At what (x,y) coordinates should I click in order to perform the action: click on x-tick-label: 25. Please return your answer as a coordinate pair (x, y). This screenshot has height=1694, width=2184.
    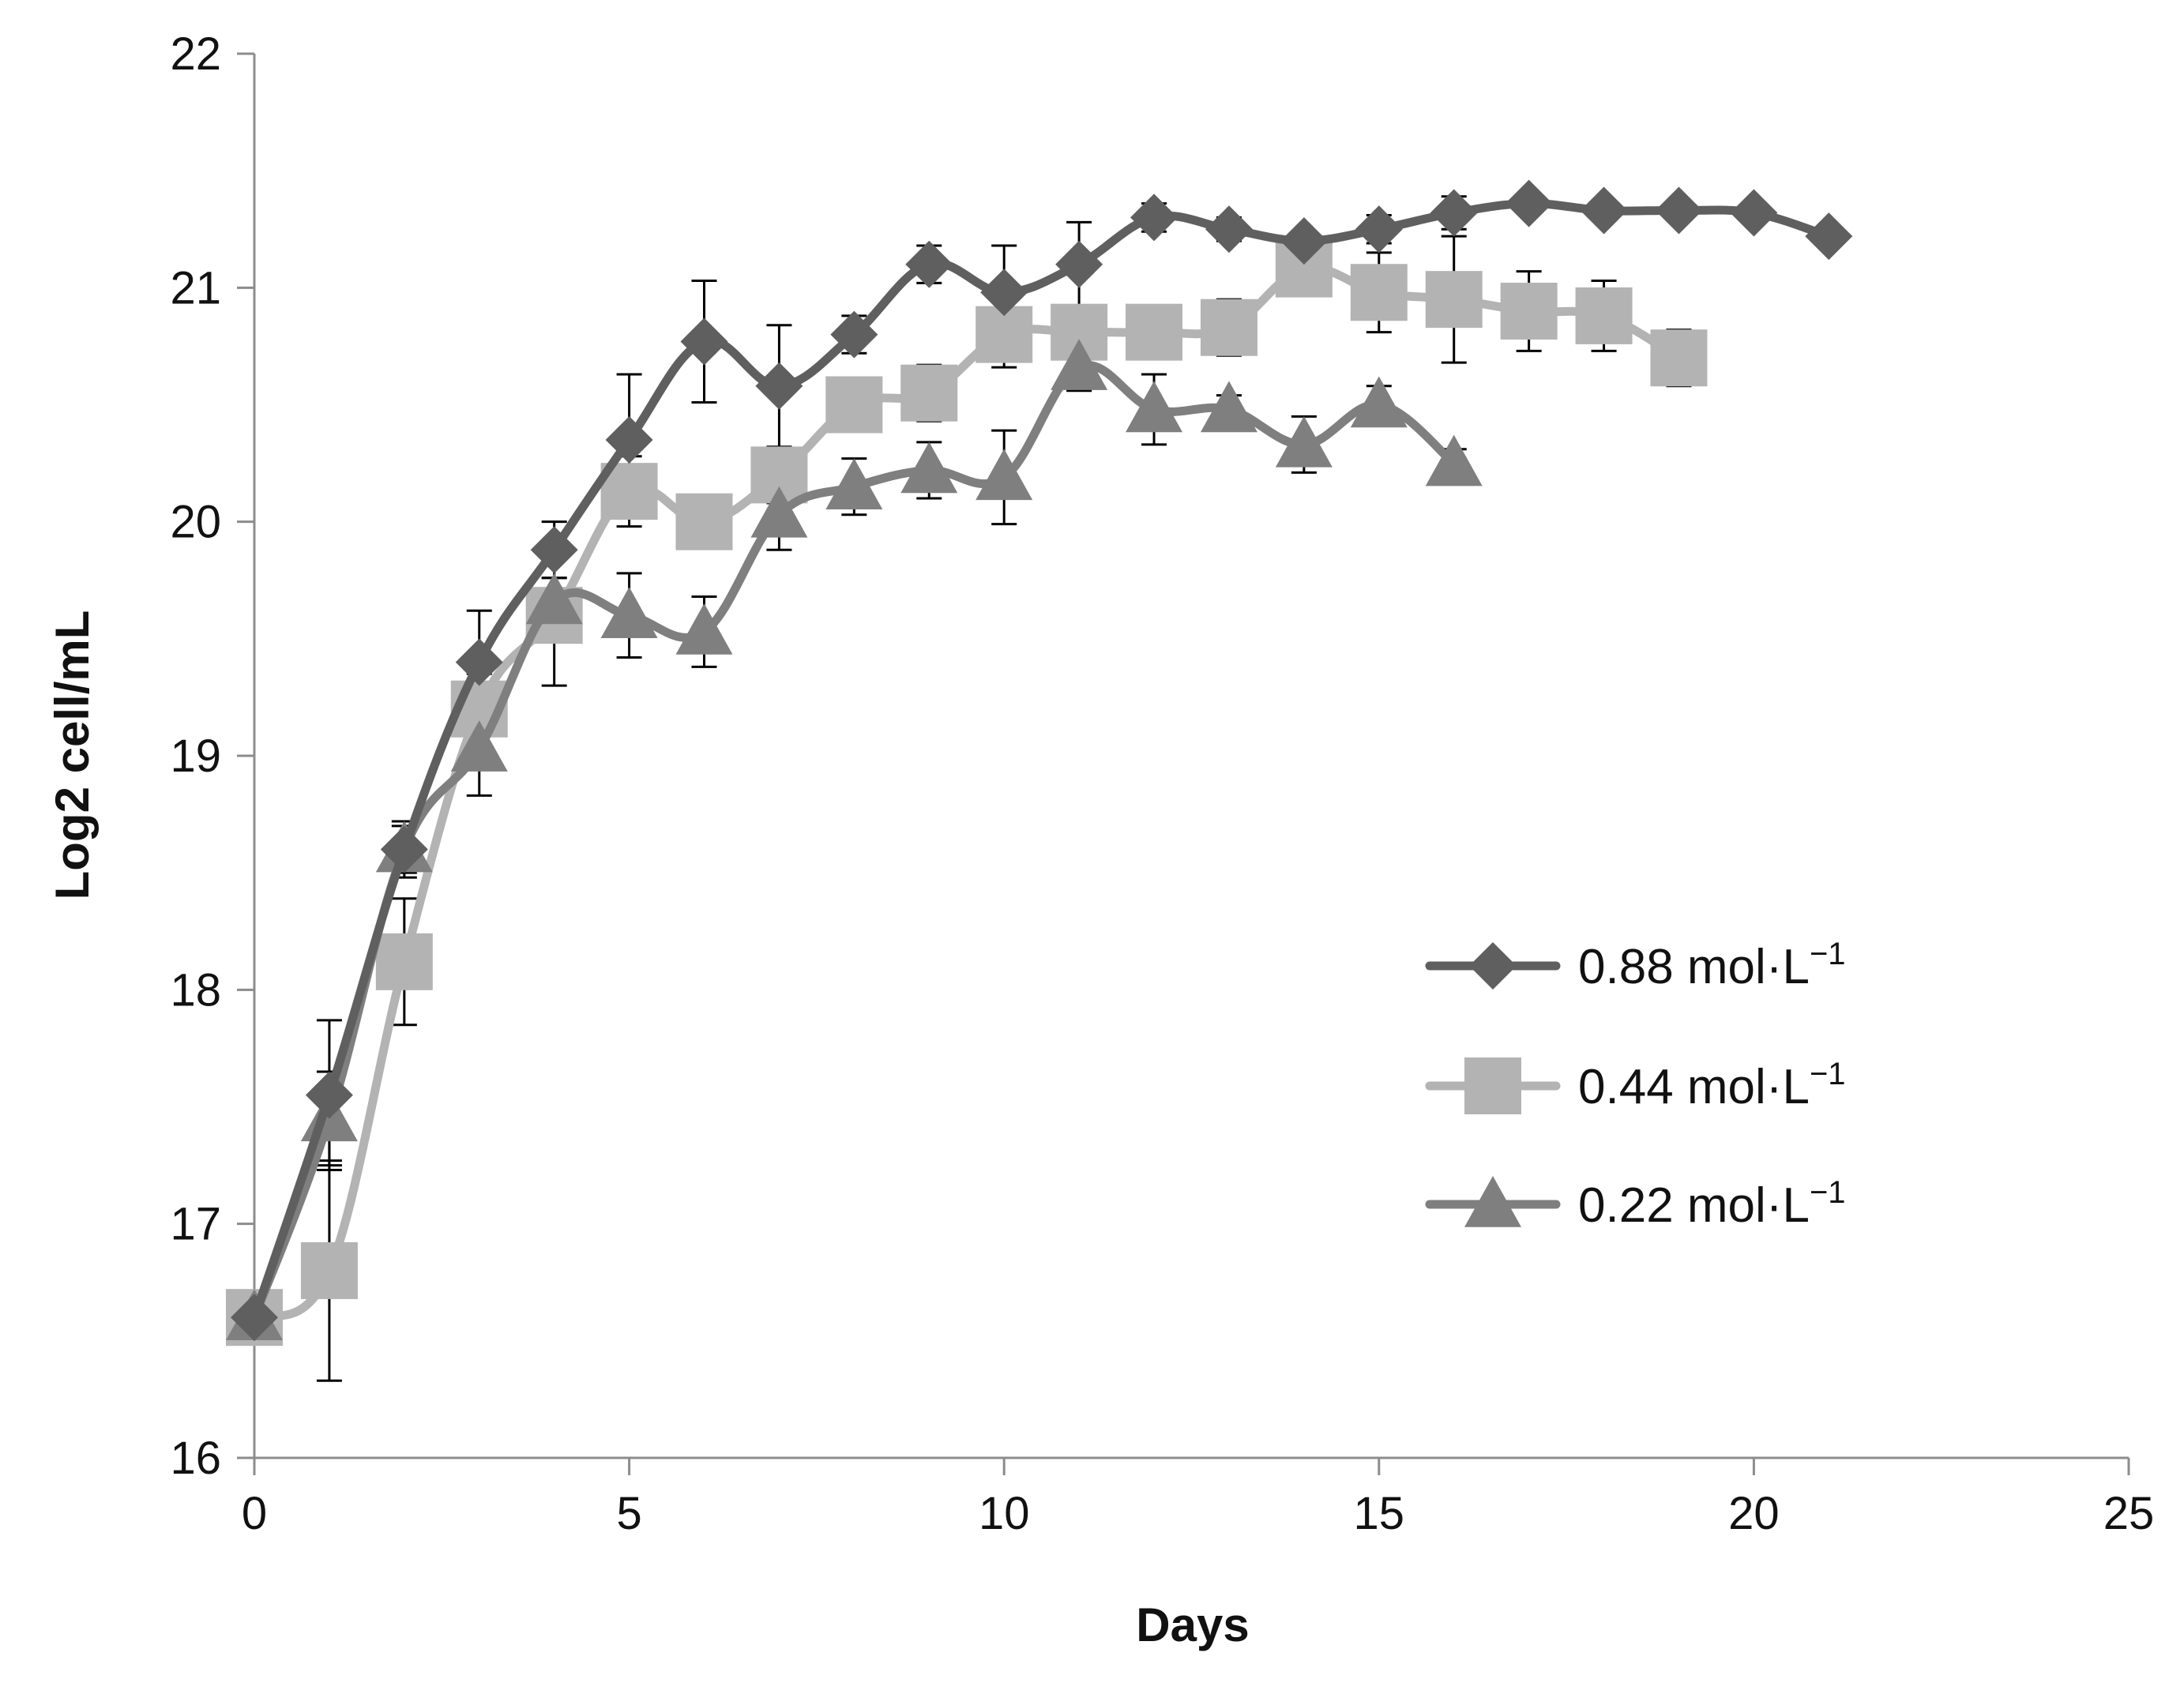
    Looking at the image, I should click on (2129, 1513).